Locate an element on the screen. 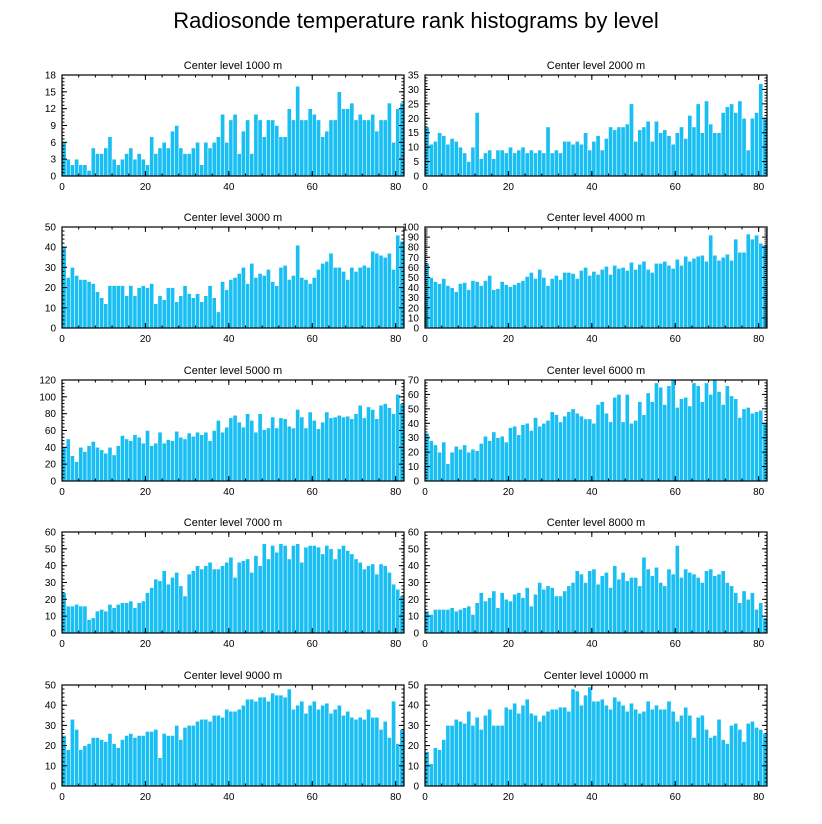 The width and height of the screenshot is (822, 824). y-tick-label: 30 is located at coordinates (51, 583).